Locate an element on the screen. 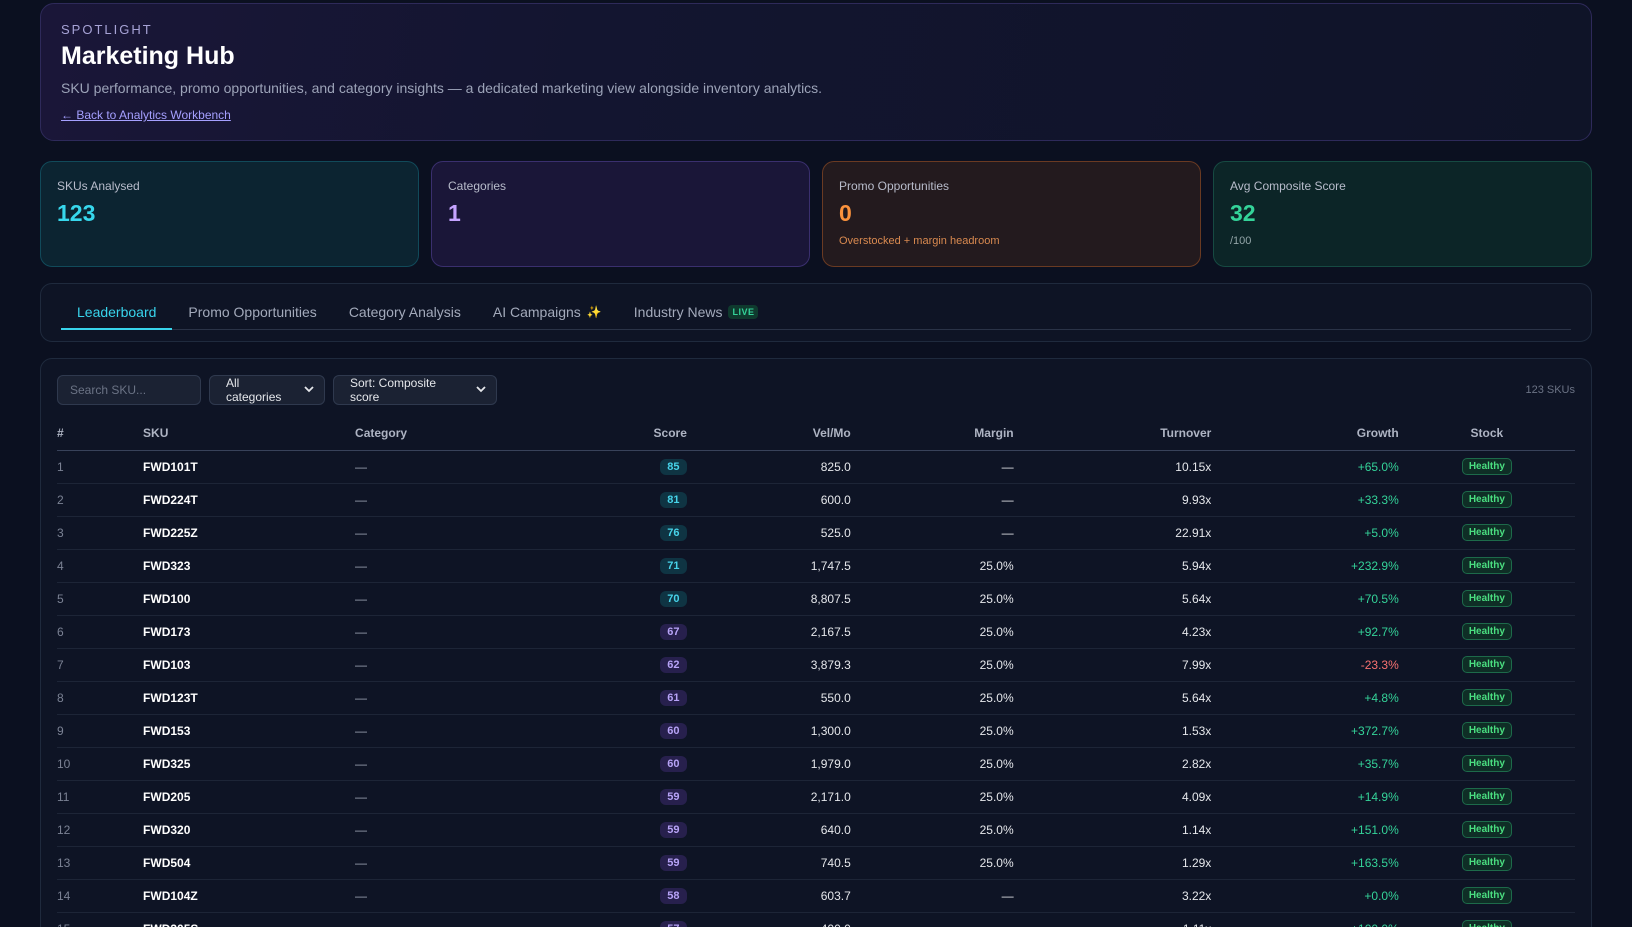  column-header: Score is located at coordinates (623, 434).